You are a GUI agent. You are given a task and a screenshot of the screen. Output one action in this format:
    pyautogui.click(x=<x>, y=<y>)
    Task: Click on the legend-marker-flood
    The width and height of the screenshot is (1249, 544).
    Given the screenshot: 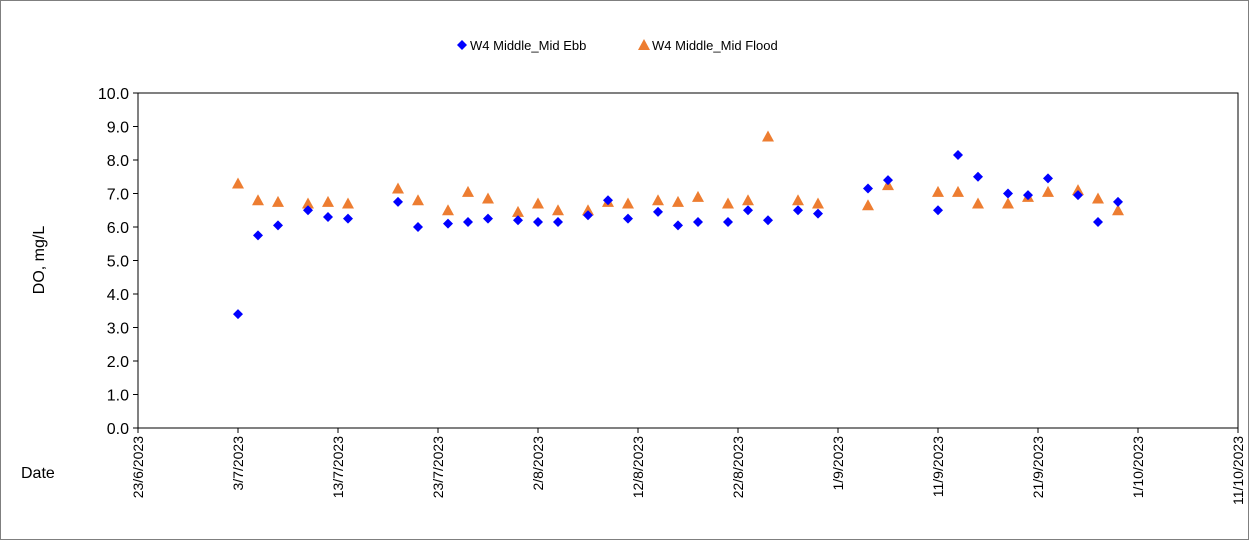 What is the action you would take?
    pyautogui.click(x=644, y=44)
    